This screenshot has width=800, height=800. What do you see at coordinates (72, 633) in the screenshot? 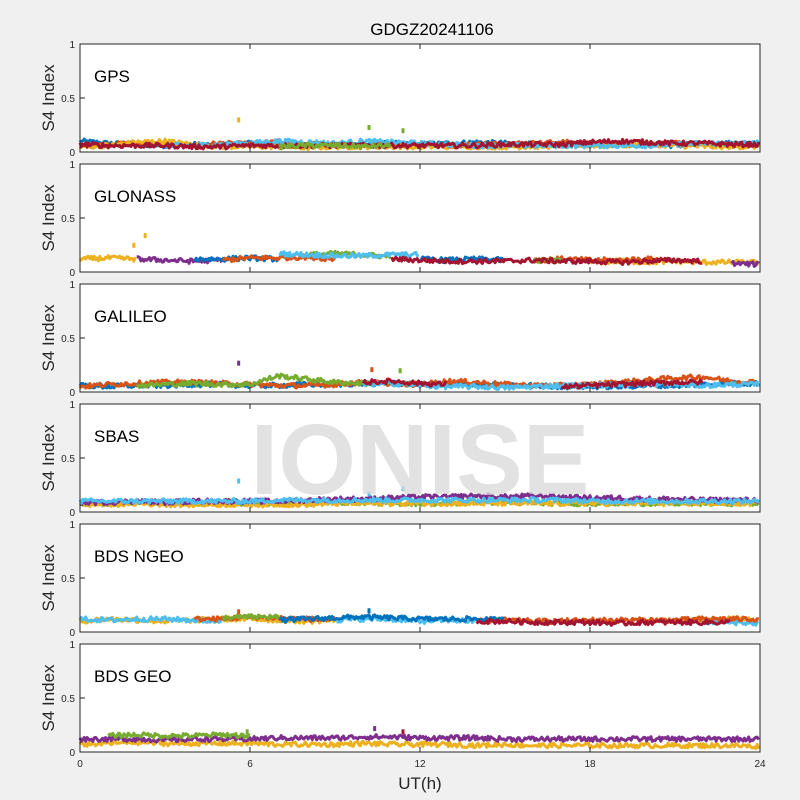
I see `panel-4-ytick-label: 0` at bounding box center [72, 633].